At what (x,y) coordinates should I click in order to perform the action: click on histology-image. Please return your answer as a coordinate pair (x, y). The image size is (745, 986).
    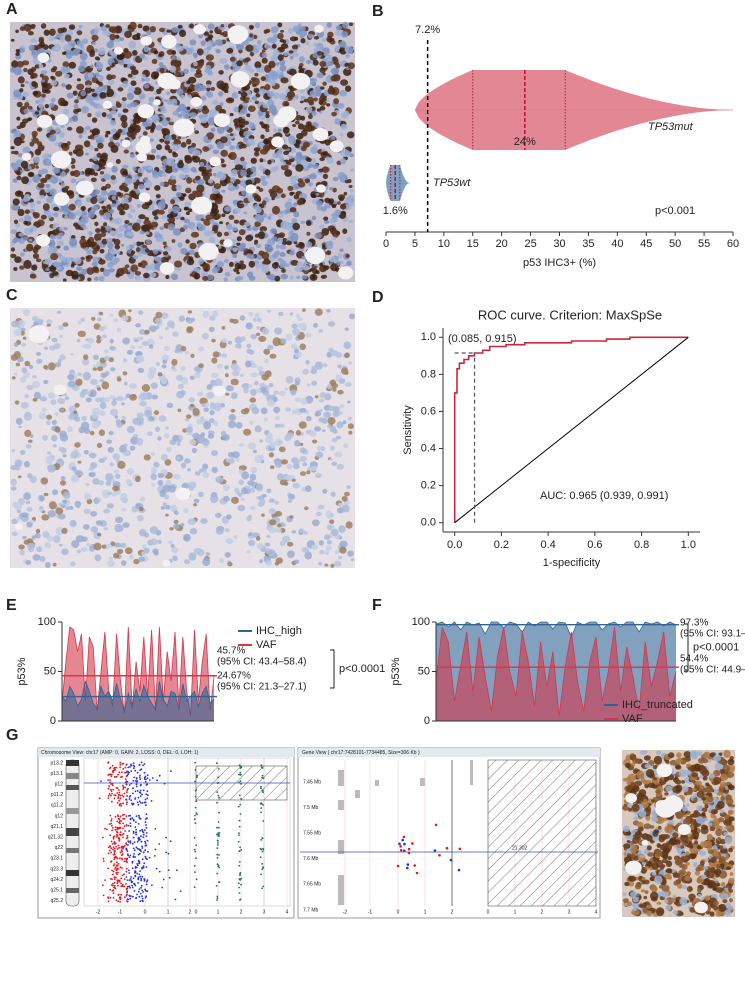
    Looking at the image, I should click on (678, 833).